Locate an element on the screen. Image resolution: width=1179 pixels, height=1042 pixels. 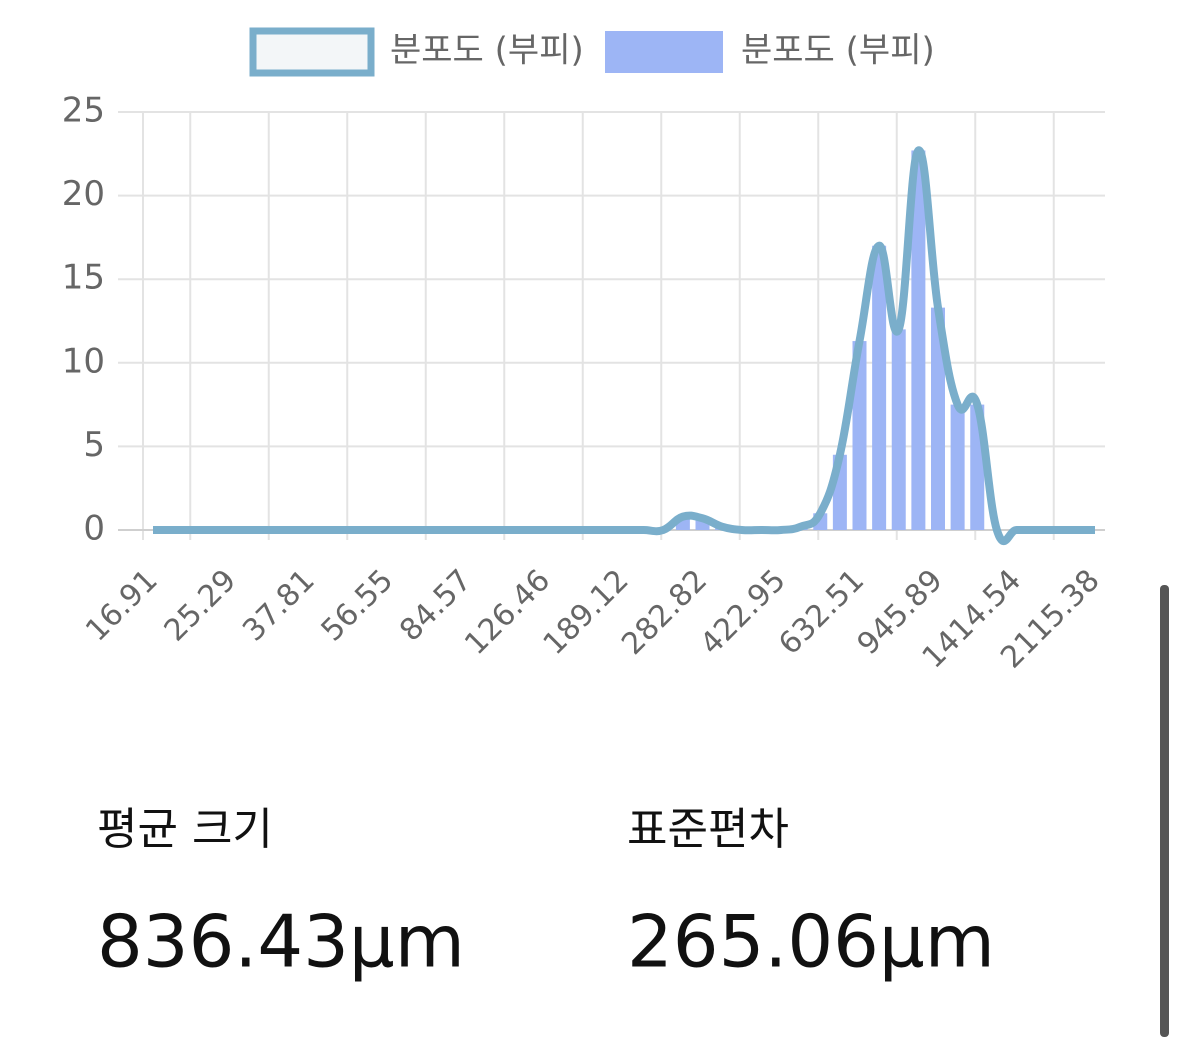
y-tick-label: 0 is located at coordinates (94, 529).